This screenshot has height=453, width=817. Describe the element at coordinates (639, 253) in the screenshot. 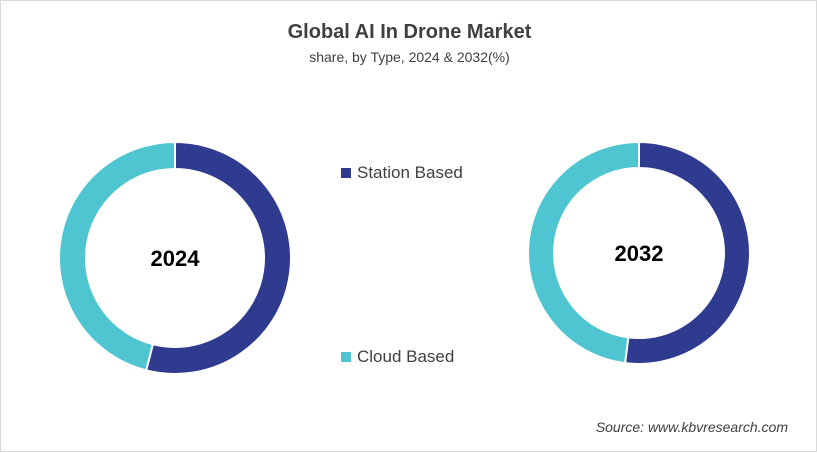

I see `donut-center-label: 2032` at that location.